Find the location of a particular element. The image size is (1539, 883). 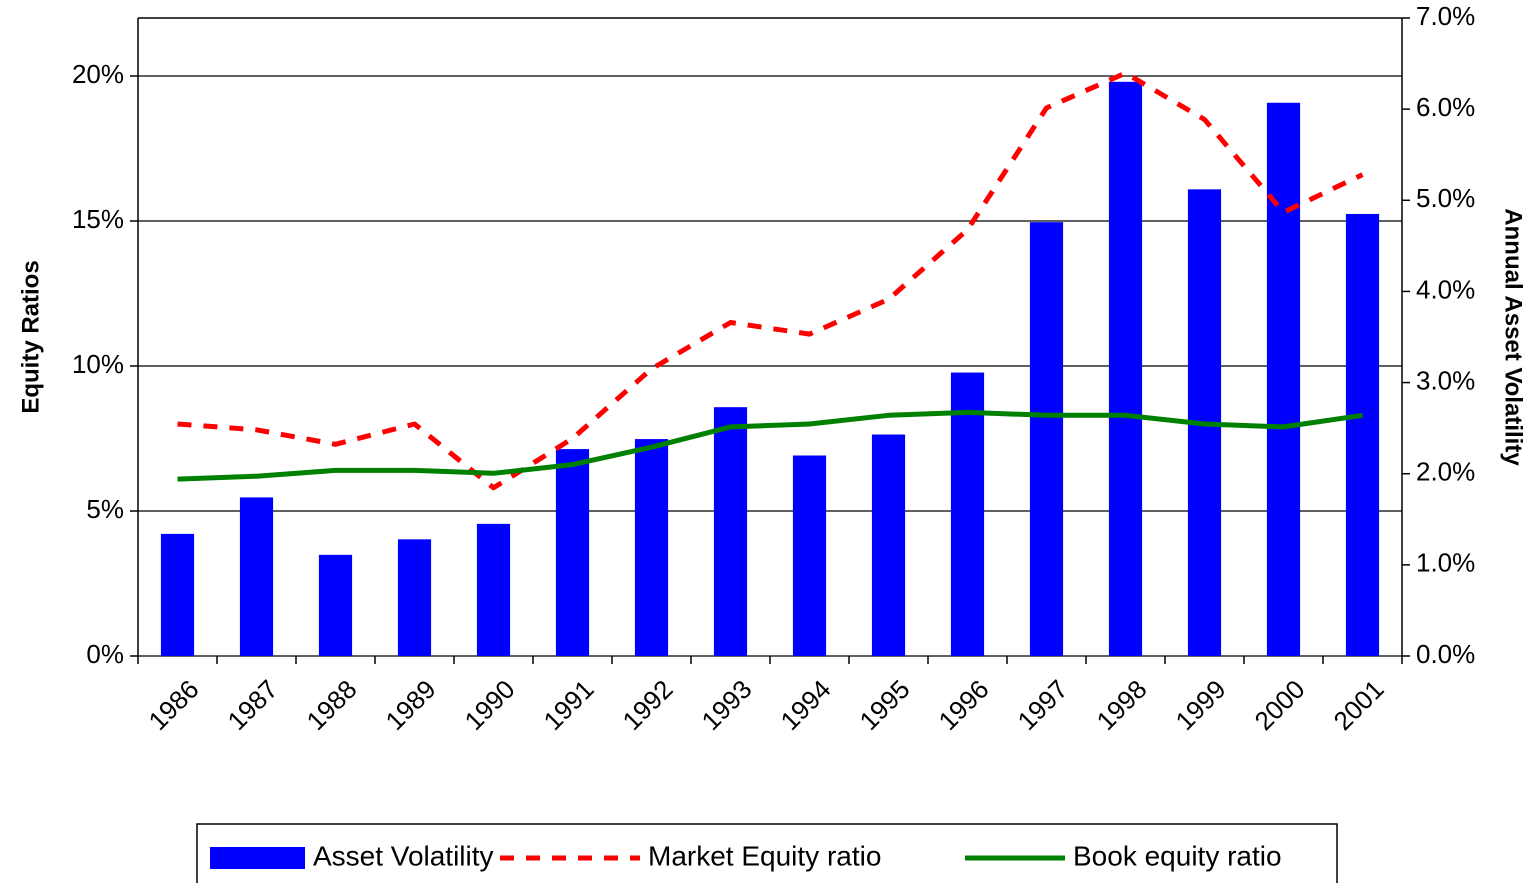

x-tick-label: 1993 is located at coordinates (726, 705).